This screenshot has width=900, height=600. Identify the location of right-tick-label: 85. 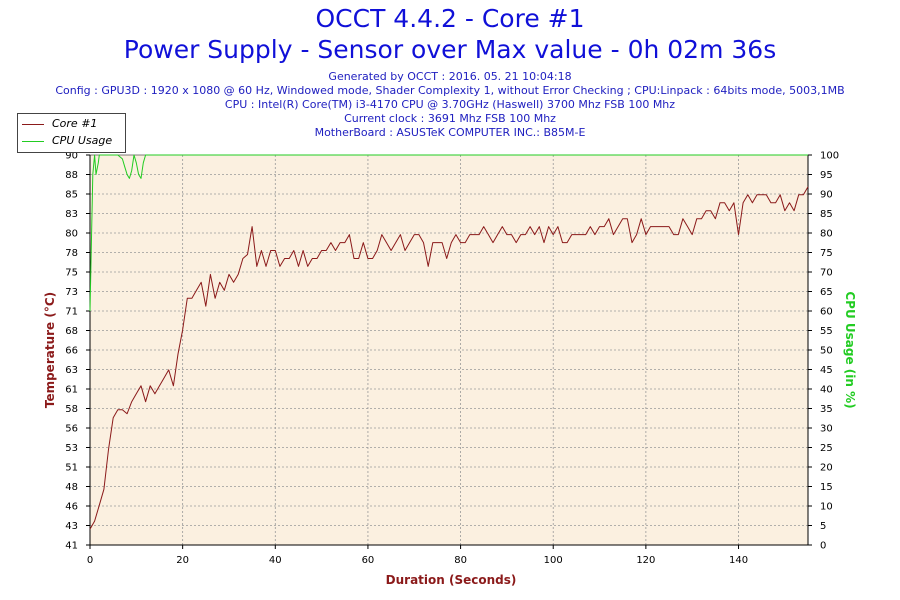
(826, 214).